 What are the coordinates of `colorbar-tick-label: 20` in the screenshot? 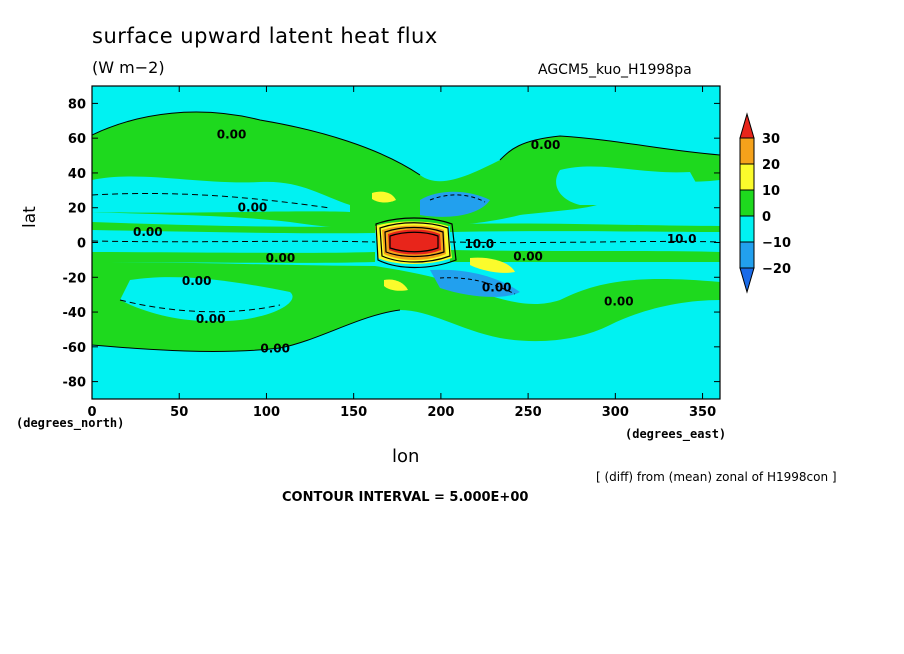 It's located at (771, 165).